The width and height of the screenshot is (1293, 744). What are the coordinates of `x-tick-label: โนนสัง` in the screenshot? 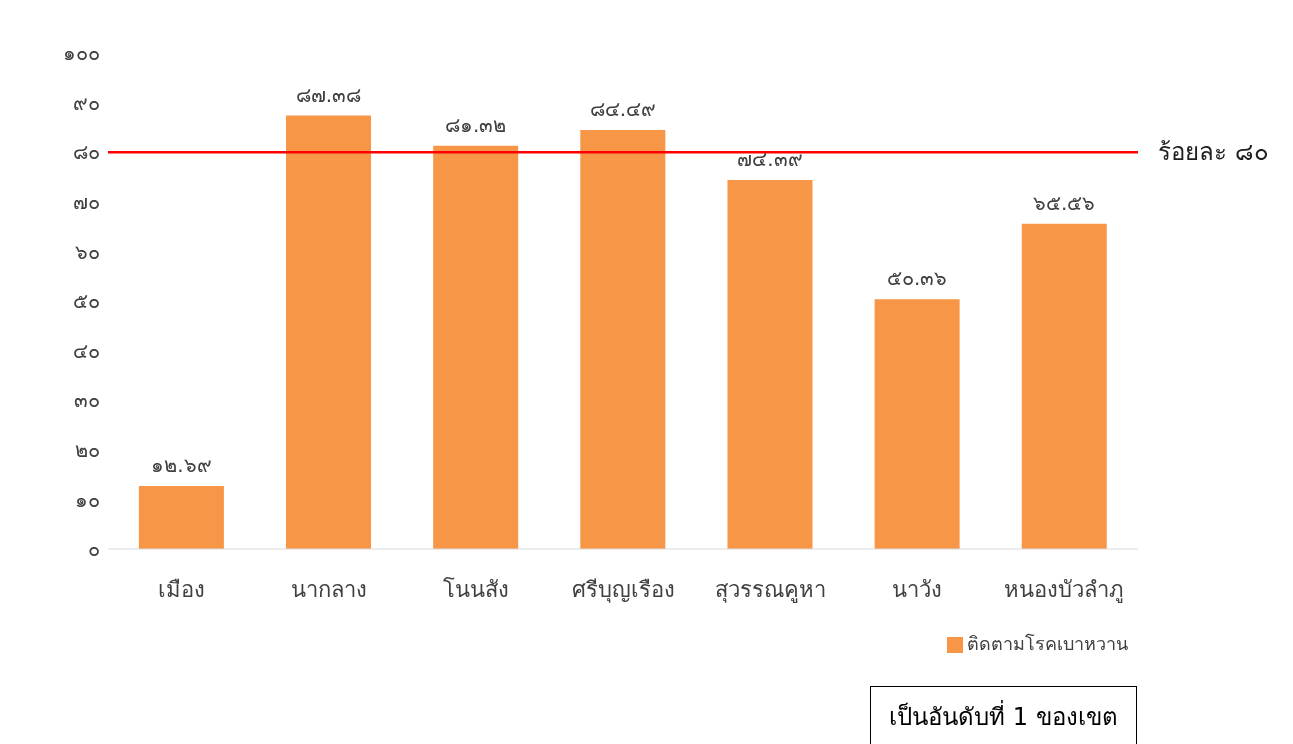 It's located at (475, 589).